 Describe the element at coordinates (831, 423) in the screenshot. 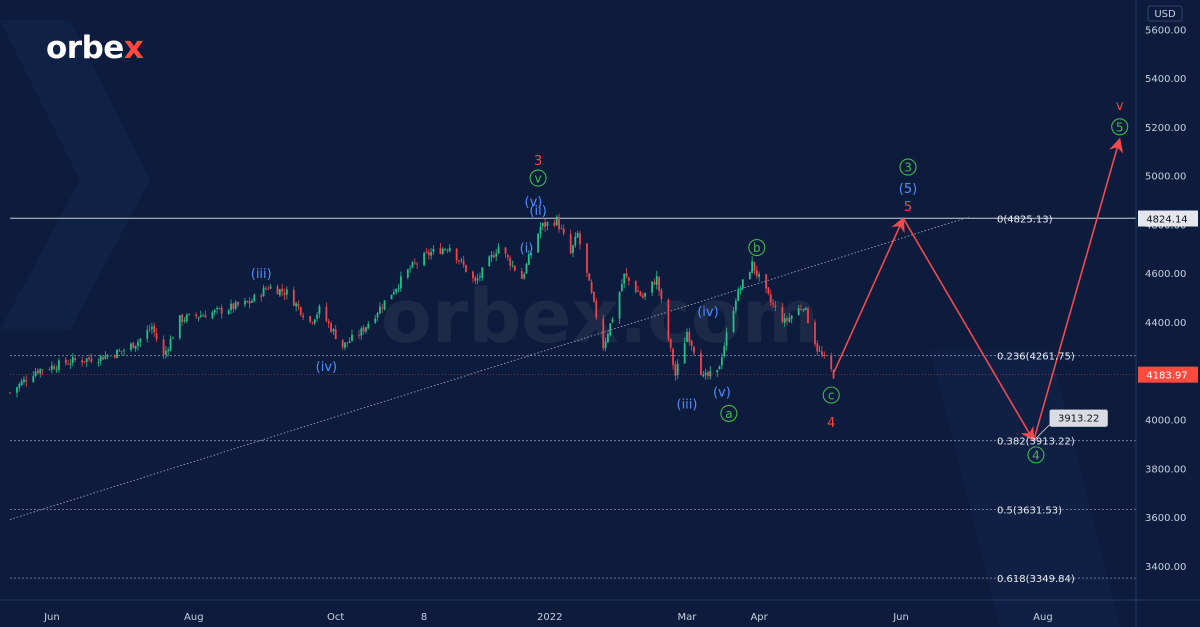

I see `wave-label: 4` at that location.